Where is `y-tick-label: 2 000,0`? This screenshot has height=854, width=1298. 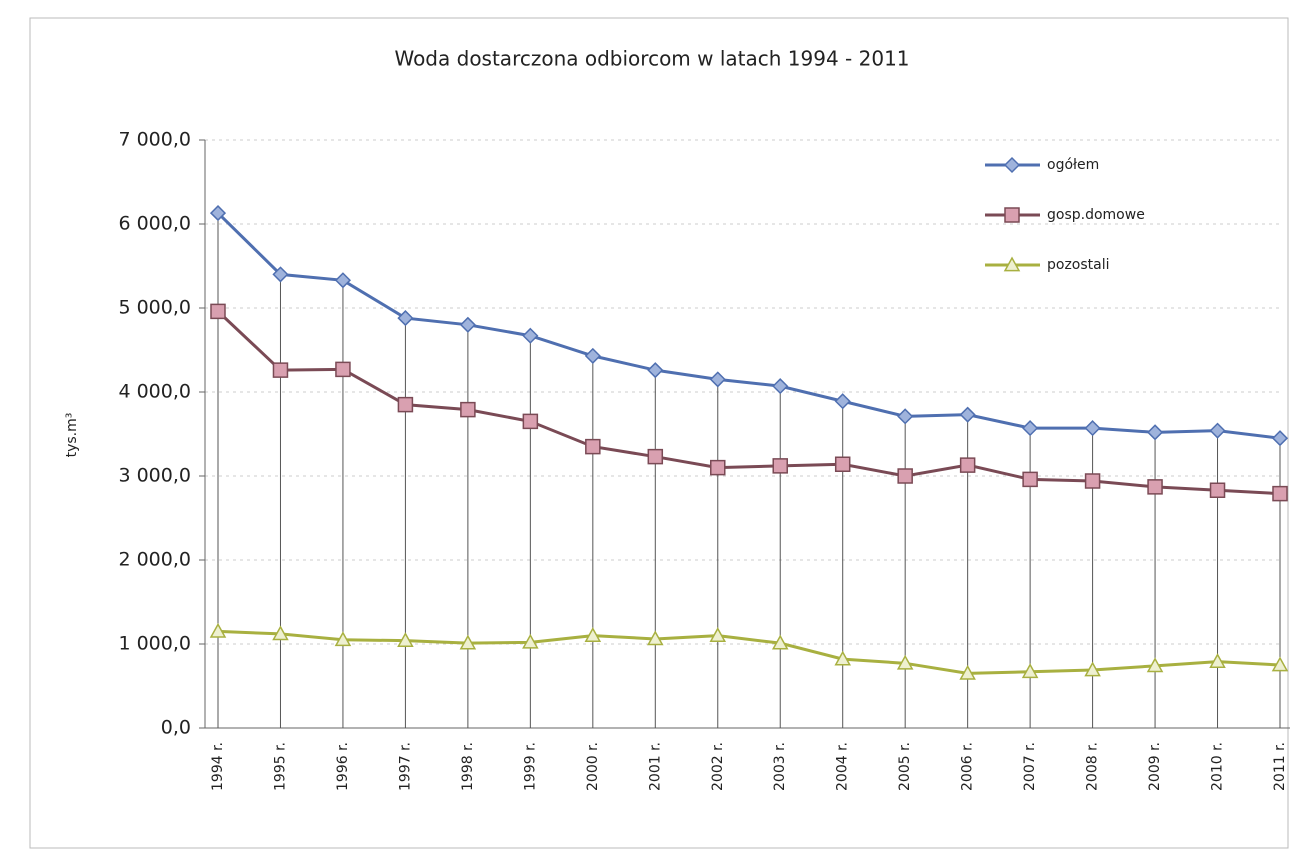 y-tick-label: 2 000,0 is located at coordinates (154, 560).